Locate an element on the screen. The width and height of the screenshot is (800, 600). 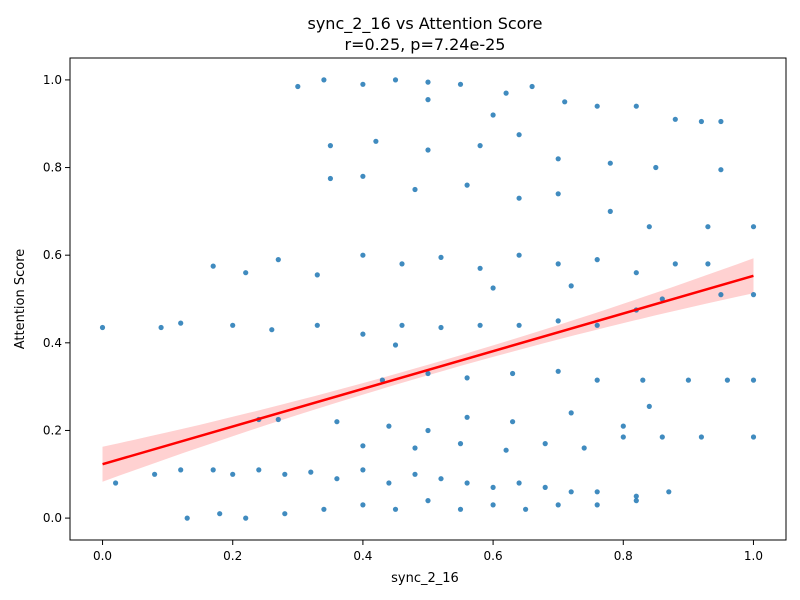
y-tick-label: 0.8 is located at coordinates (52, 168).